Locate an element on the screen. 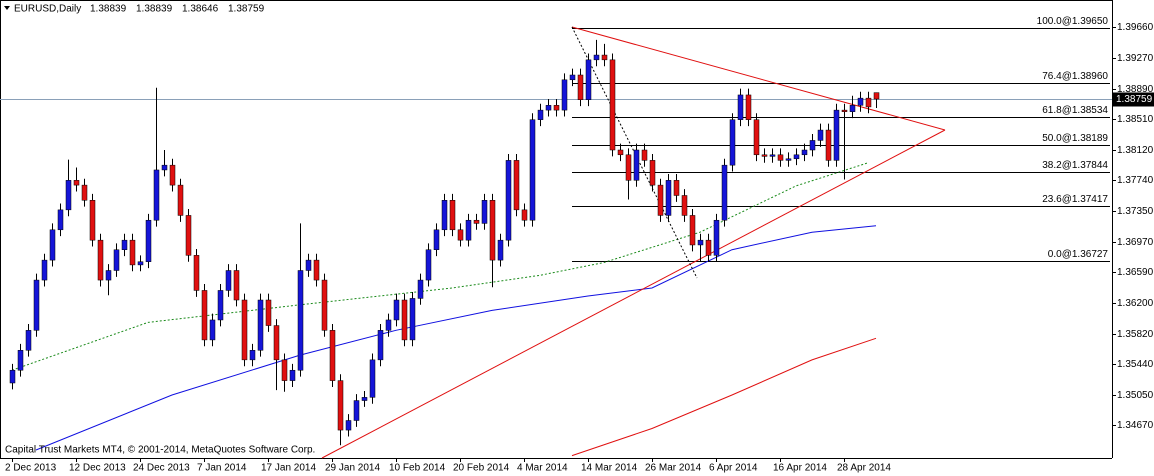 The height and width of the screenshot is (476, 1154). trend-line is located at coordinates (758, 78).